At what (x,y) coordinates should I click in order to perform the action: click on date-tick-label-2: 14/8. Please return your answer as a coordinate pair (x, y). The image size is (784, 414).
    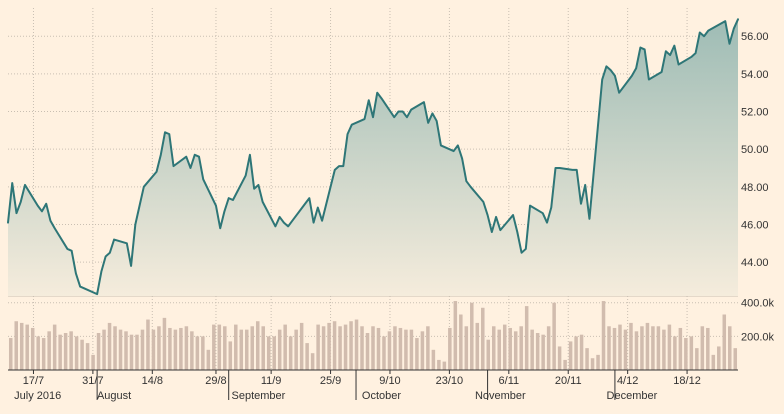
    Looking at the image, I should click on (152, 381).